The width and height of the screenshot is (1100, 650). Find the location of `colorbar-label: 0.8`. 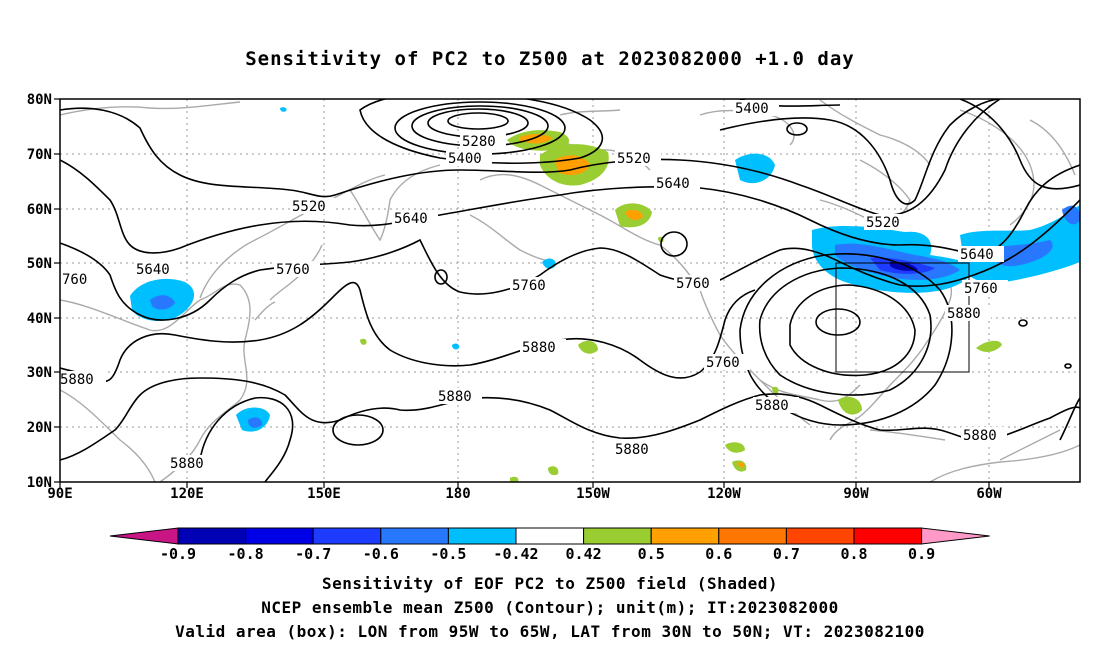

colorbar-label: 0.8 is located at coordinates (853, 552).